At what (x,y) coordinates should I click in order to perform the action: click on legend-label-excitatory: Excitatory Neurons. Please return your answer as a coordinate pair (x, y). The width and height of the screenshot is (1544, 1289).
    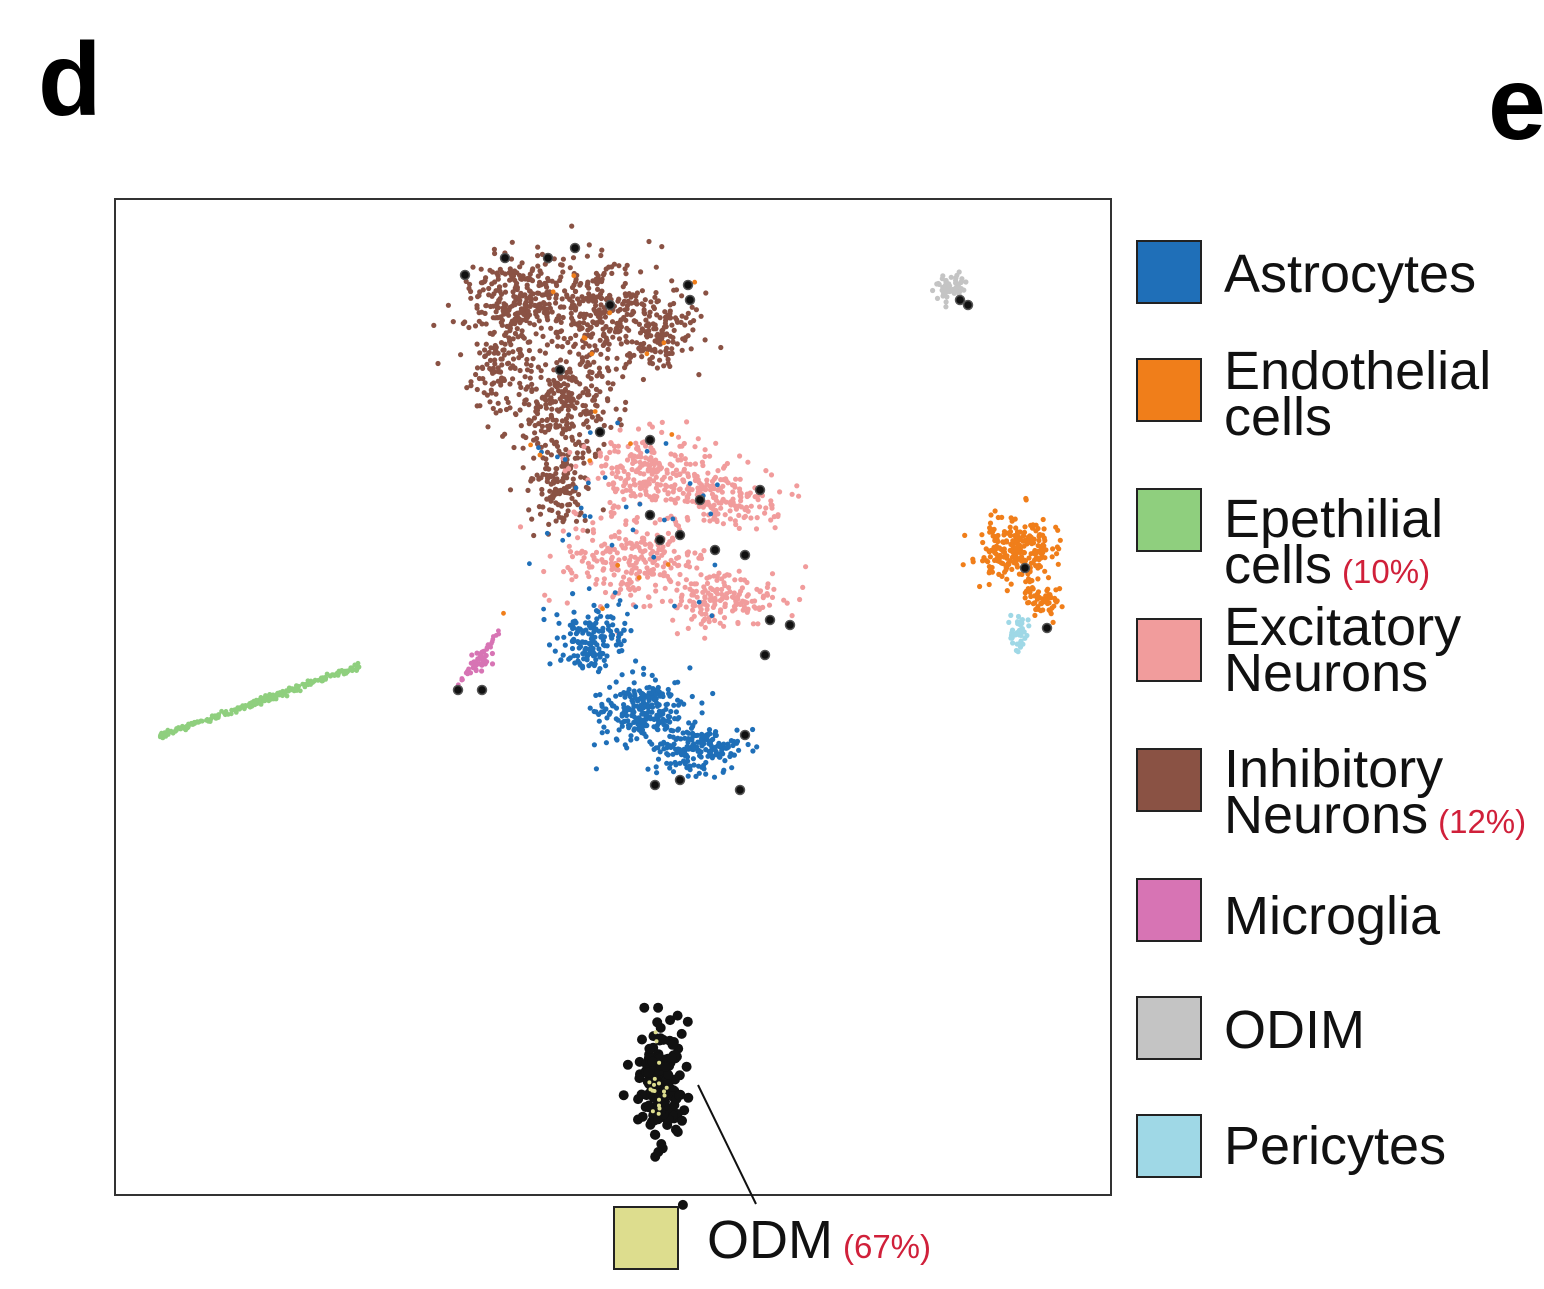
    Looking at the image, I should click on (1342, 650).